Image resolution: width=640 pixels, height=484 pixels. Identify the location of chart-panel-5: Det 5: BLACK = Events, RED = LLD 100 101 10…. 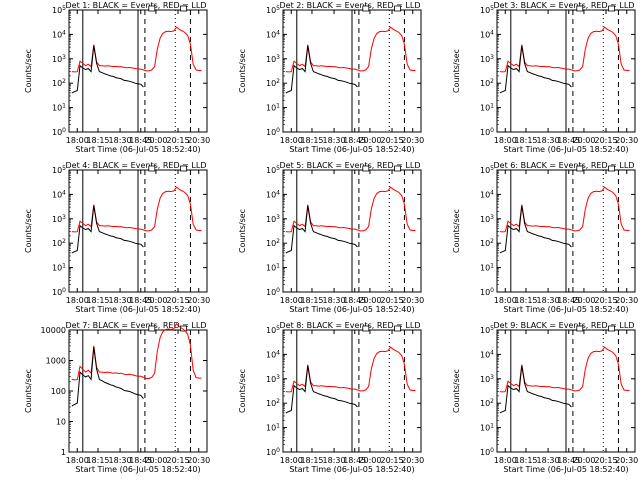
(331, 237).